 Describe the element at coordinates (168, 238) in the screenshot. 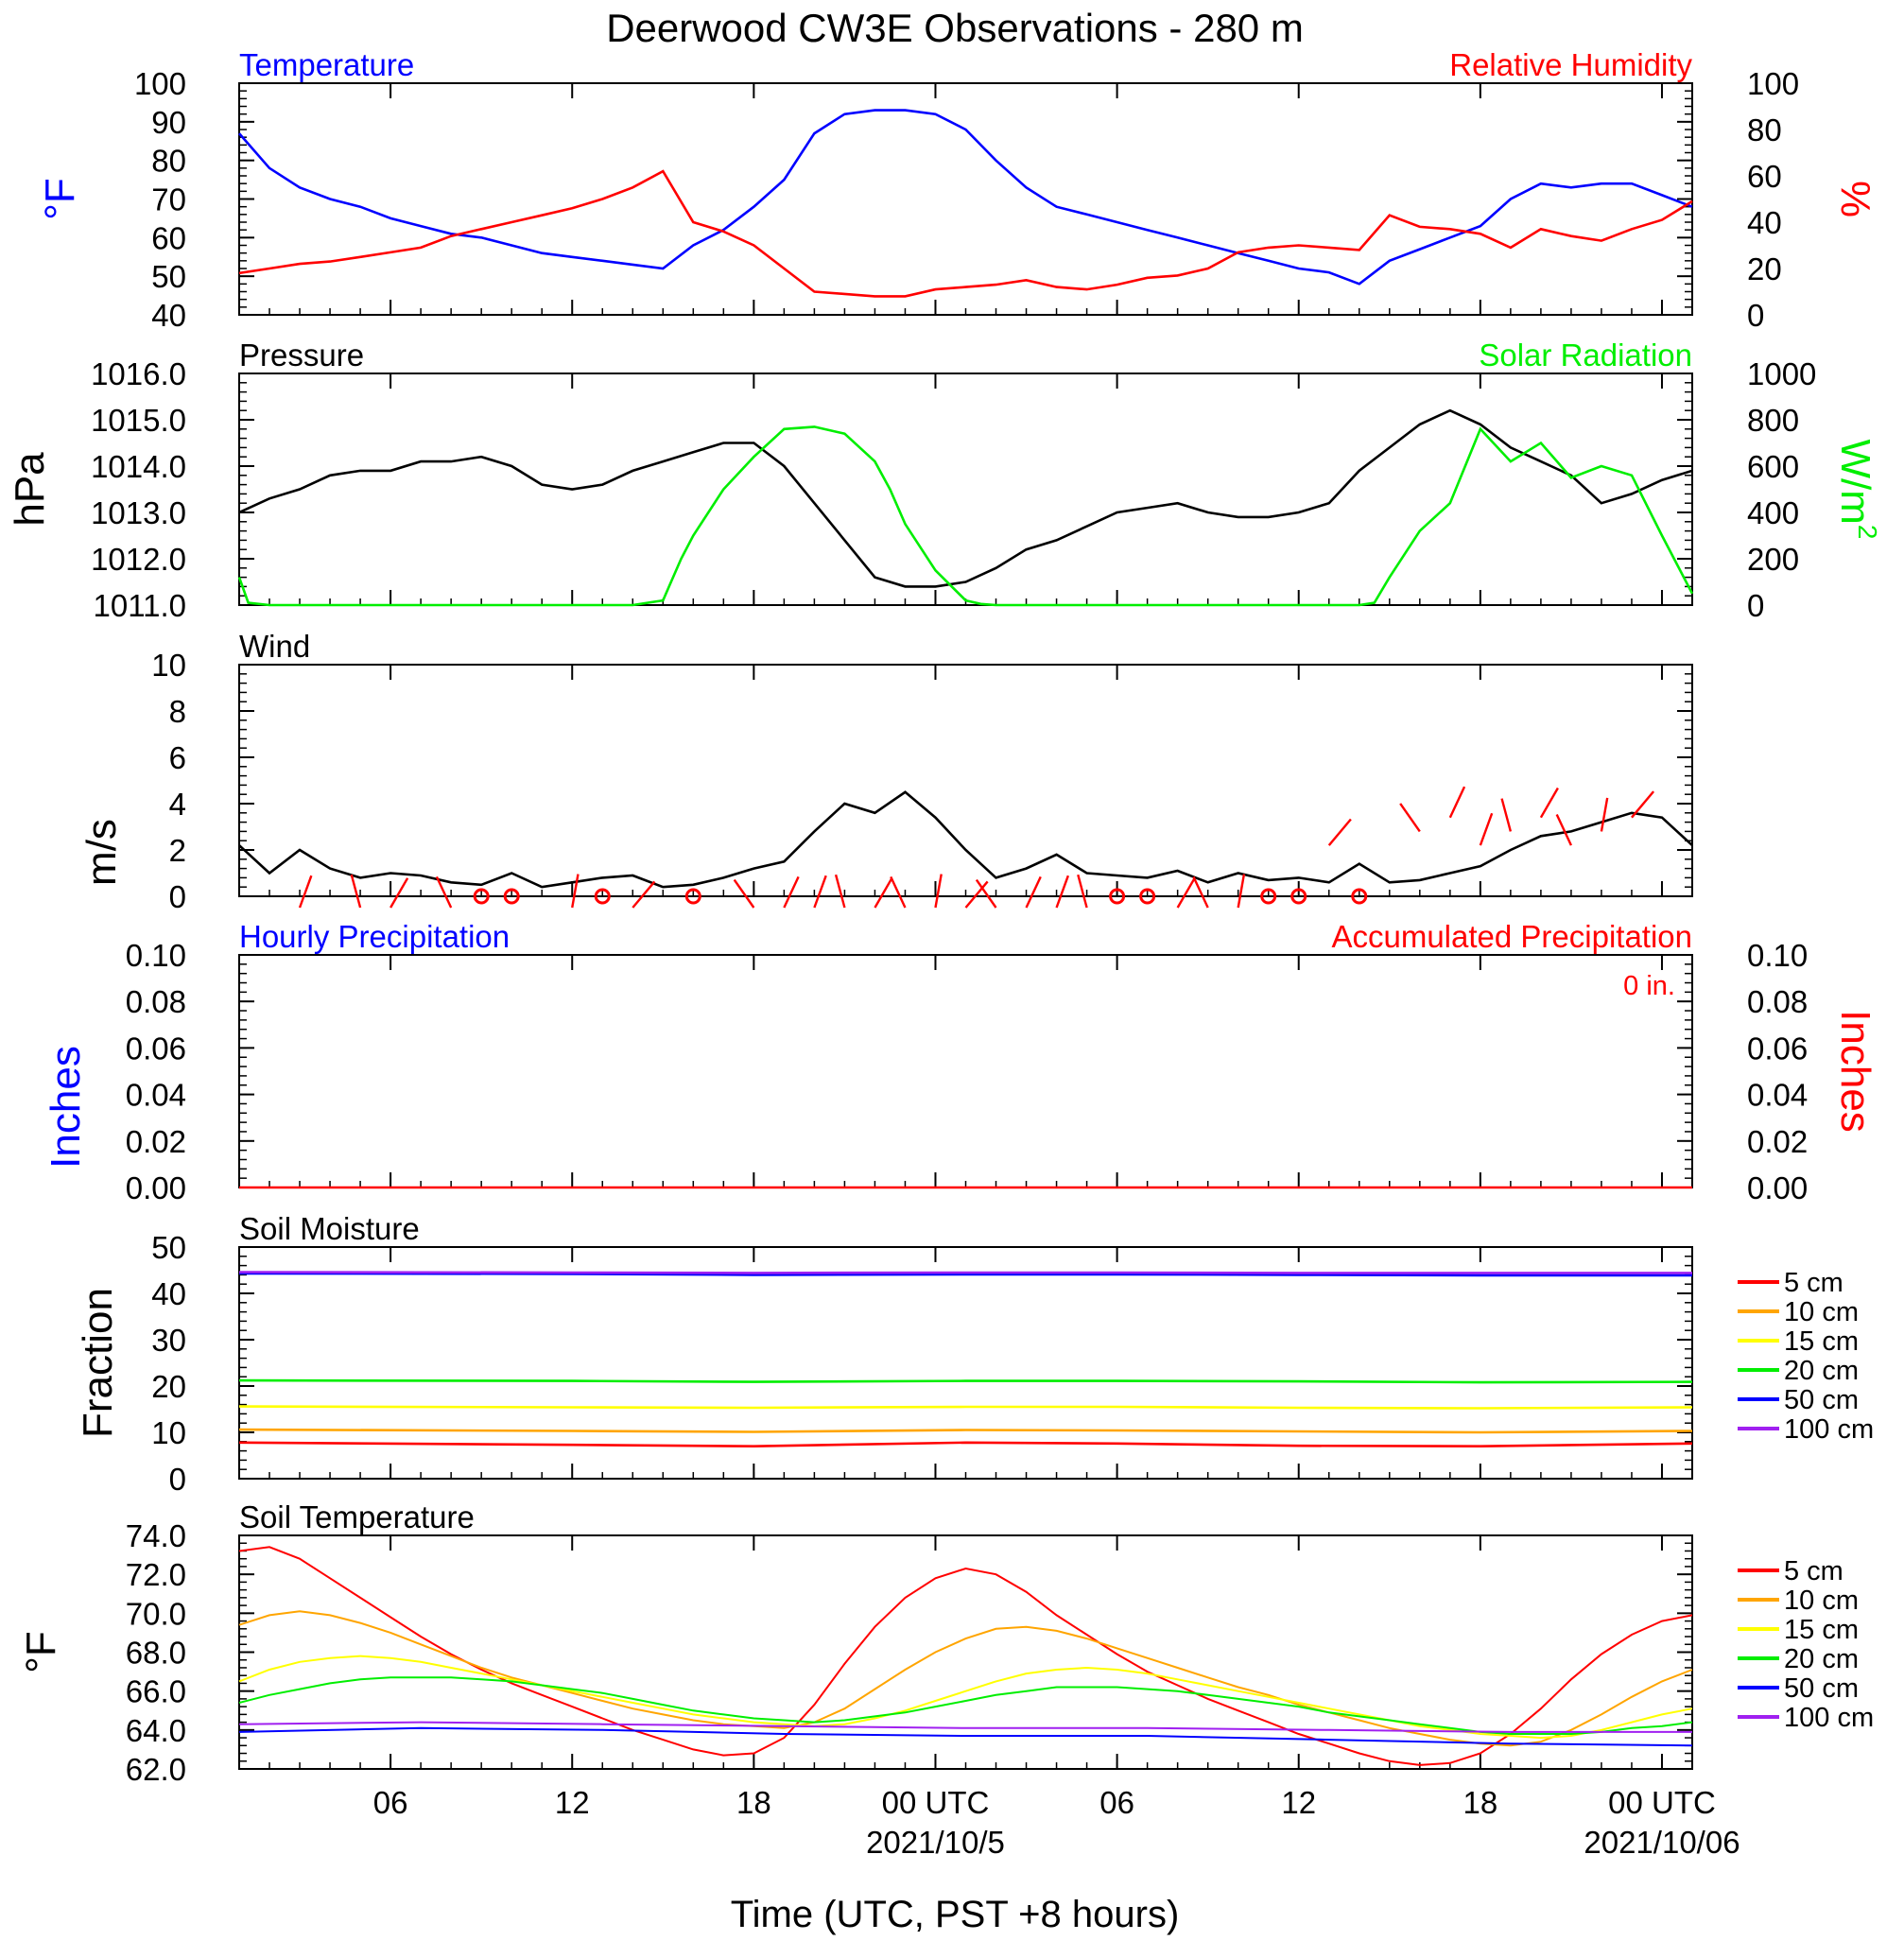

I see `y-tick-label-left: 60` at that location.